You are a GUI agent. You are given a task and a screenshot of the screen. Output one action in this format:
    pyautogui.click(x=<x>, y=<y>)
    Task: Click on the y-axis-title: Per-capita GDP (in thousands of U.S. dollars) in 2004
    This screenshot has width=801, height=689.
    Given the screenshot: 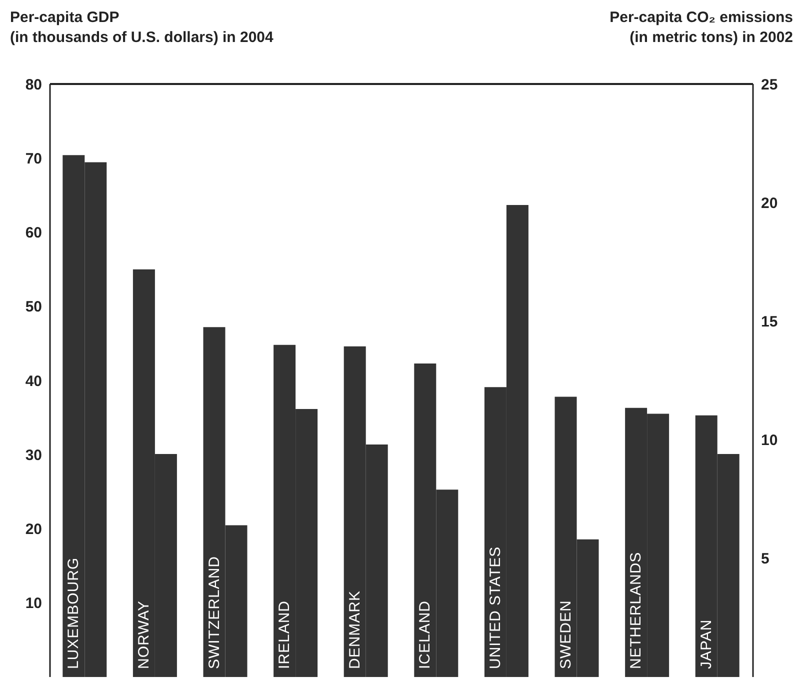 What is the action you would take?
    pyautogui.click(x=142, y=28)
    